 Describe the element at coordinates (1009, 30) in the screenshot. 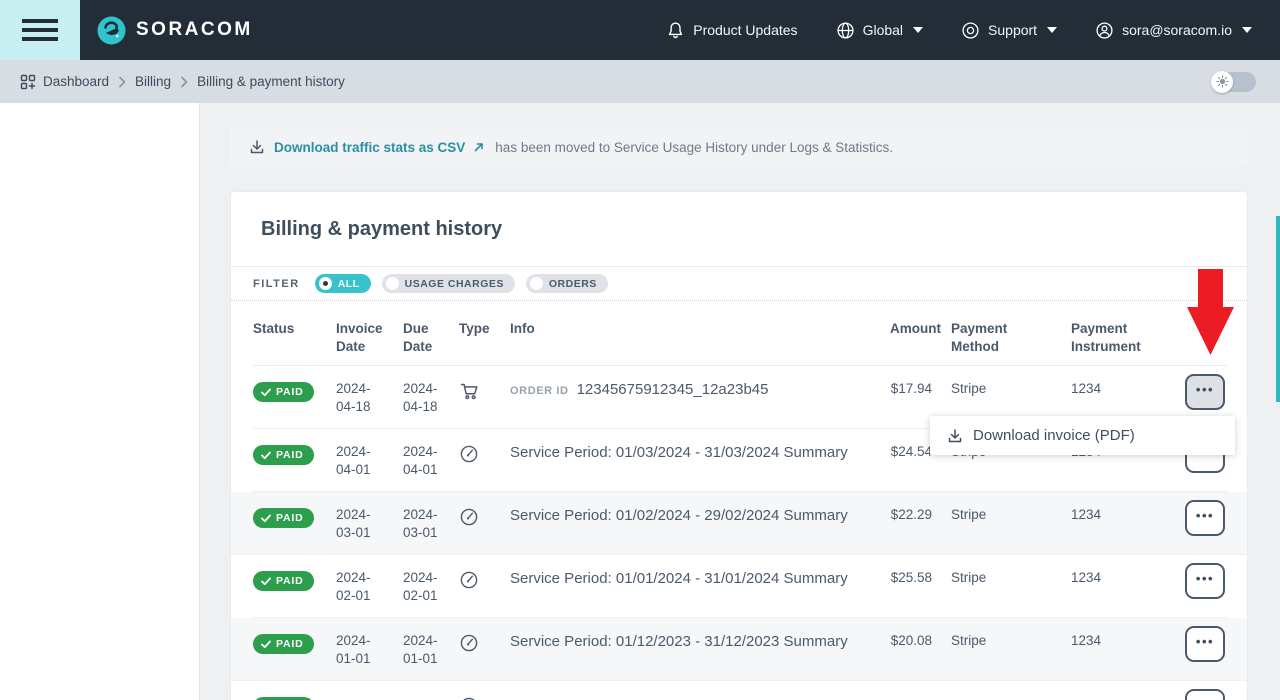

I see `nav-support: Support` at that location.